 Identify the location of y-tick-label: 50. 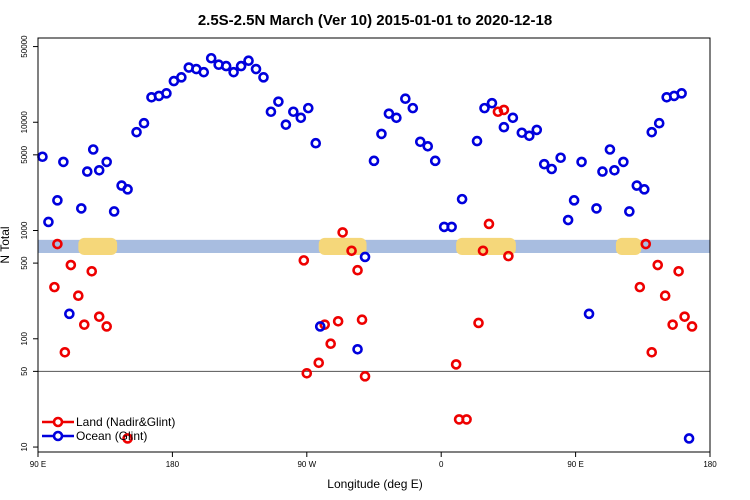
(24, 370).